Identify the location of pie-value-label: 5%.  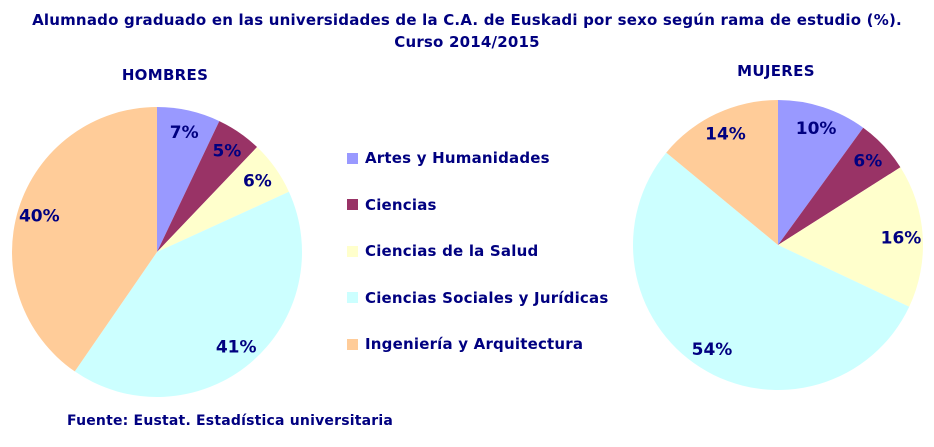
(226, 152).